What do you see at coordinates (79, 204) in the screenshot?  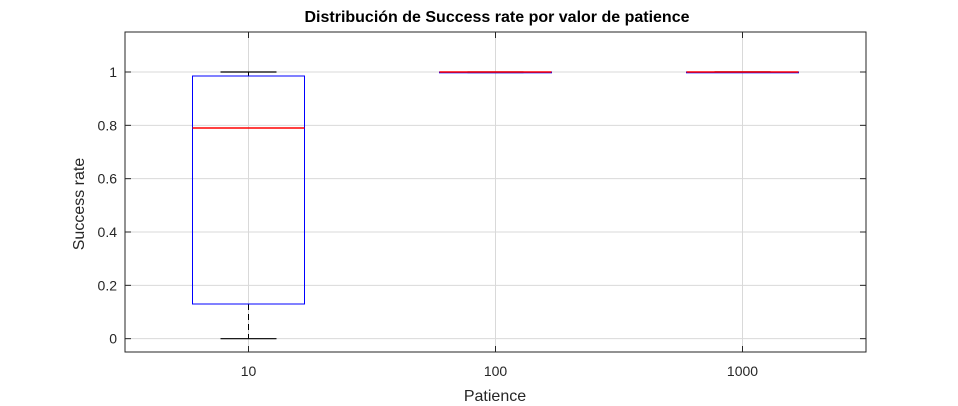 I see `y-axis-label: Success rate` at bounding box center [79, 204].